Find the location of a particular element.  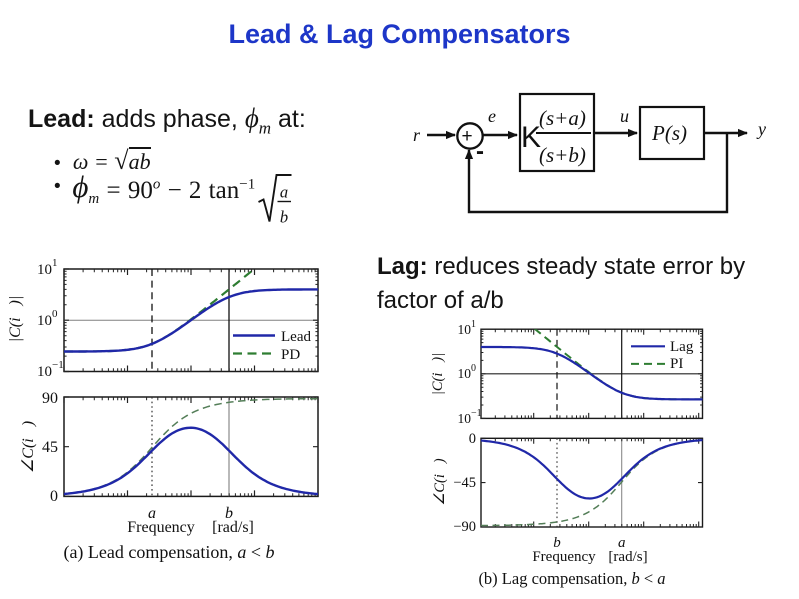

svg-text: r is located at coordinates (417, 135).